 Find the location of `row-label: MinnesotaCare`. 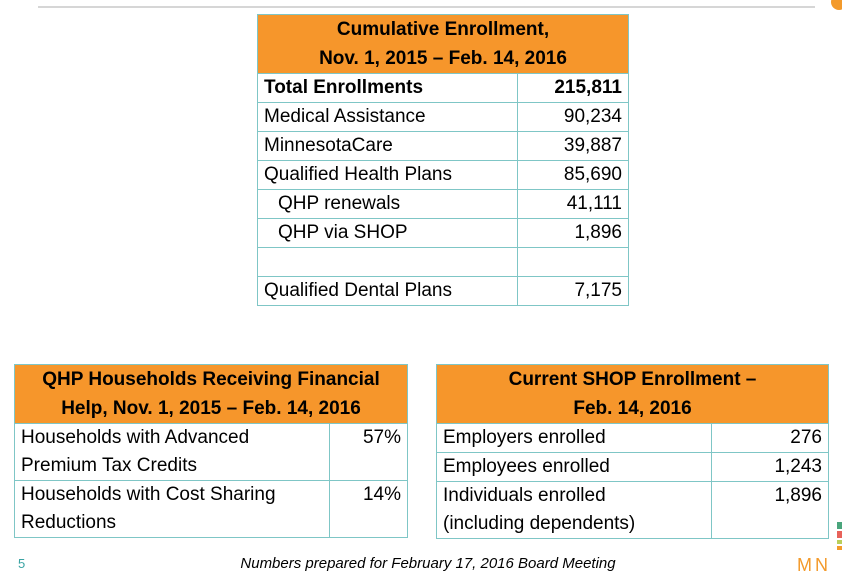

row-label: MinnesotaCare is located at coordinates (387, 146).